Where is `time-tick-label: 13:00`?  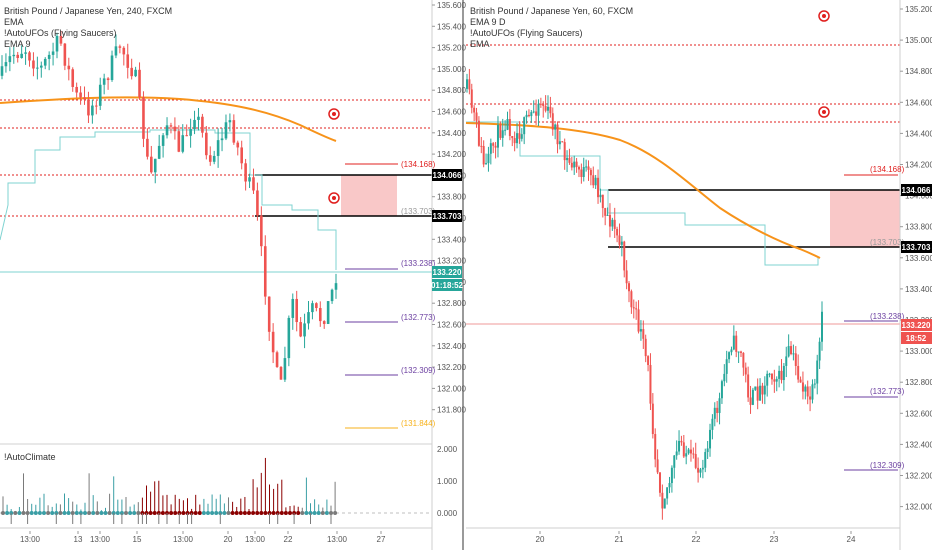
time-tick-label: 13:00 is located at coordinates (337, 539).